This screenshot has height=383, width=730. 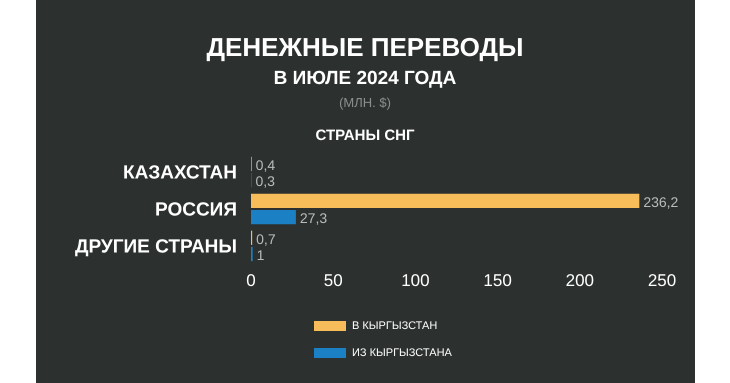 What do you see at coordinates (661, 202) in the screenshot?
I see `data-label: 236,2` at bounding box center [661, 202].